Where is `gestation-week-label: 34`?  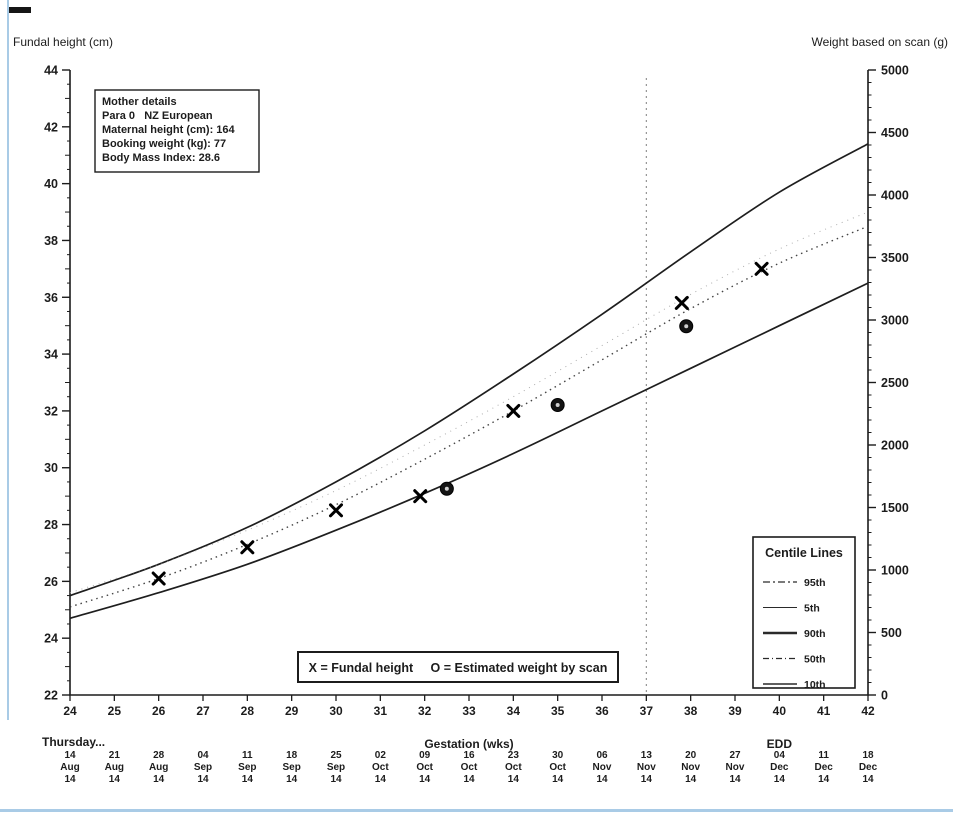
gestation-week-label: 34 is located at coordinates (514, 711).